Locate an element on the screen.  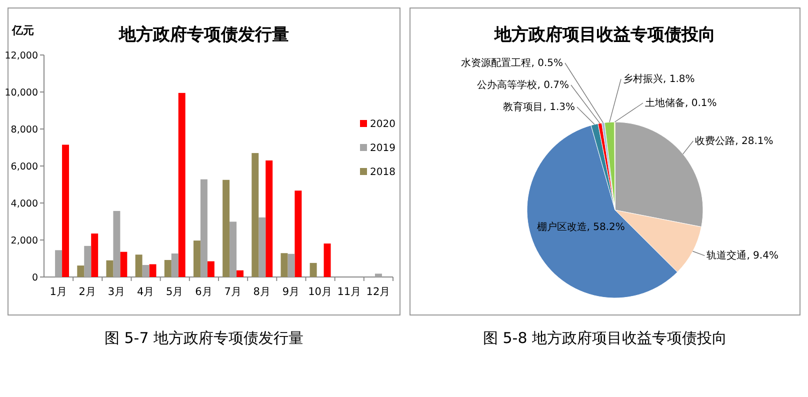
value-label: , 1.8% is located at coordinates (679, 79).